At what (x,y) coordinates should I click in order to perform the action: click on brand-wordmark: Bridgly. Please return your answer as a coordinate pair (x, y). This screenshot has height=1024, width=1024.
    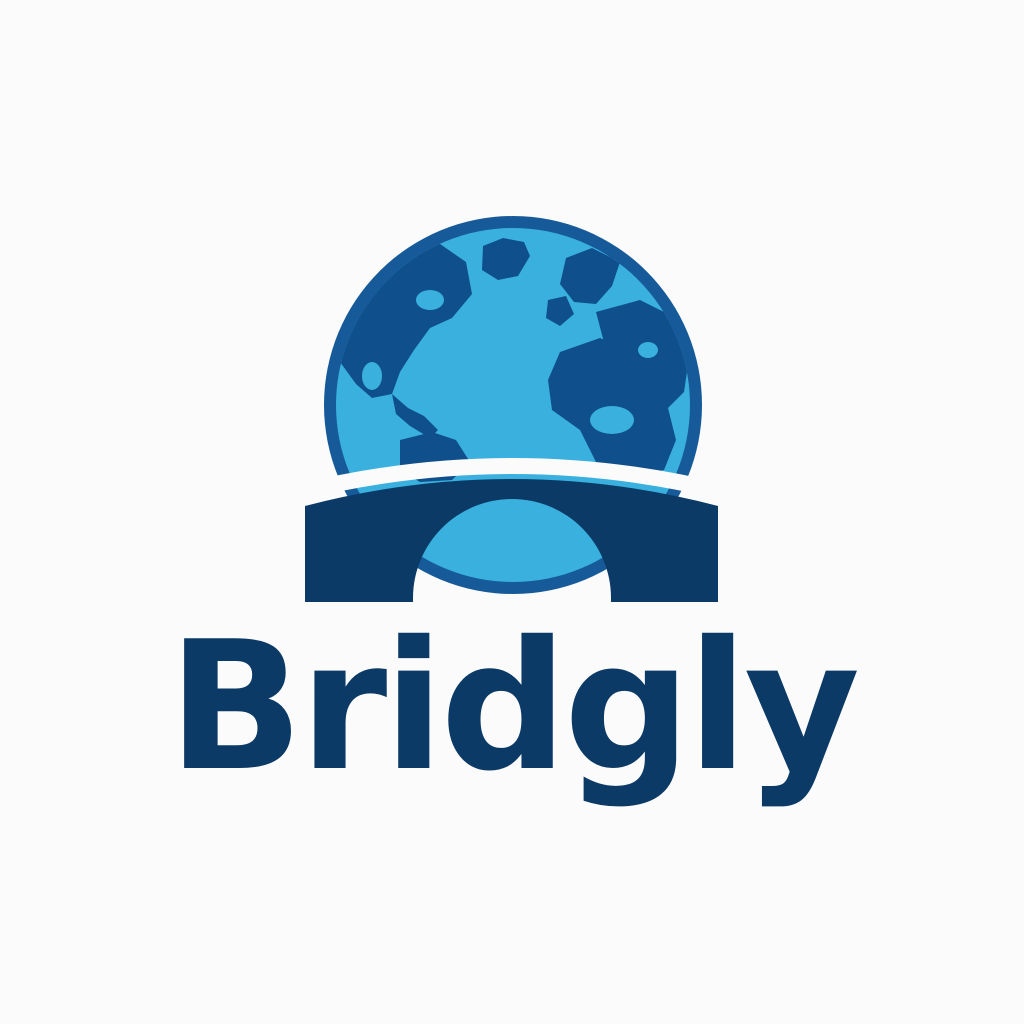
    Looking at the image, I should click on (513, 706).